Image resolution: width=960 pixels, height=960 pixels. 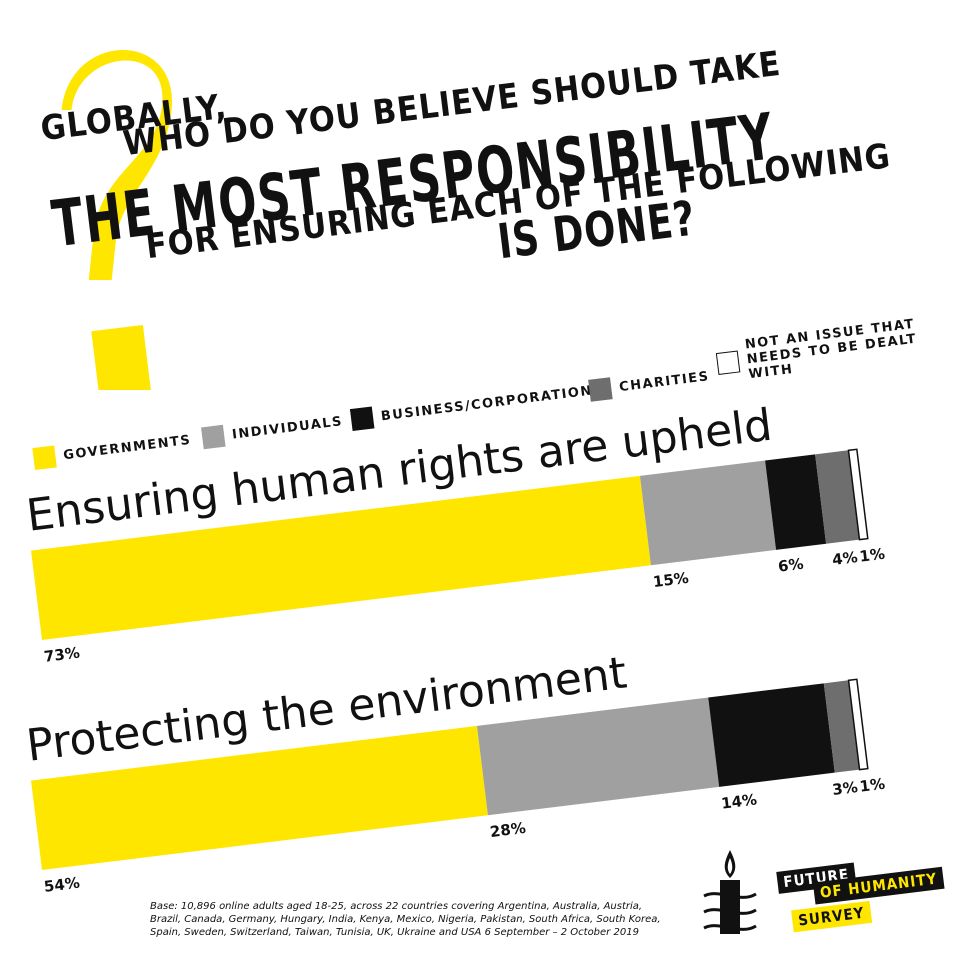 What do you see at coordinates (62, 655) in the screenshot?
I see `value-label: 73%` at bounding box center [62, 655].